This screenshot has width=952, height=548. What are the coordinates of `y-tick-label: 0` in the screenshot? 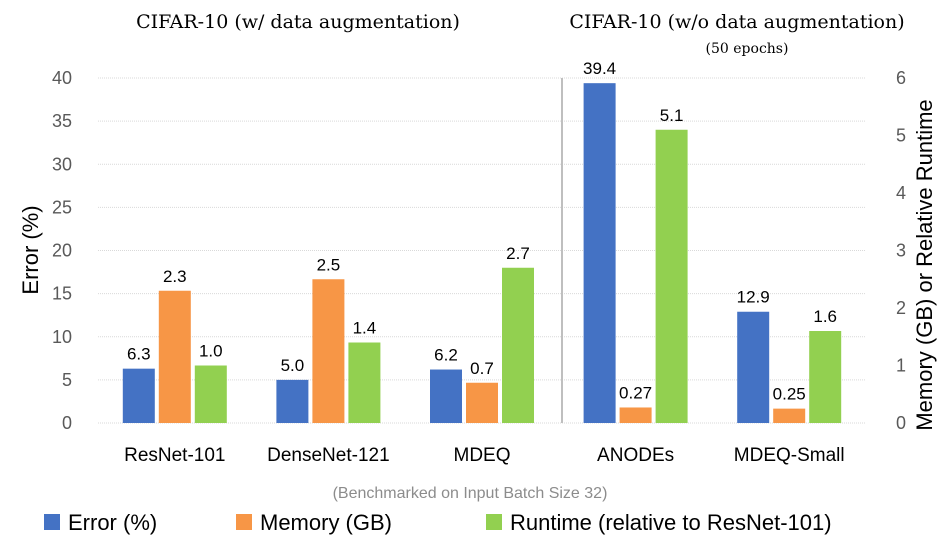 It's located at (67, 423).